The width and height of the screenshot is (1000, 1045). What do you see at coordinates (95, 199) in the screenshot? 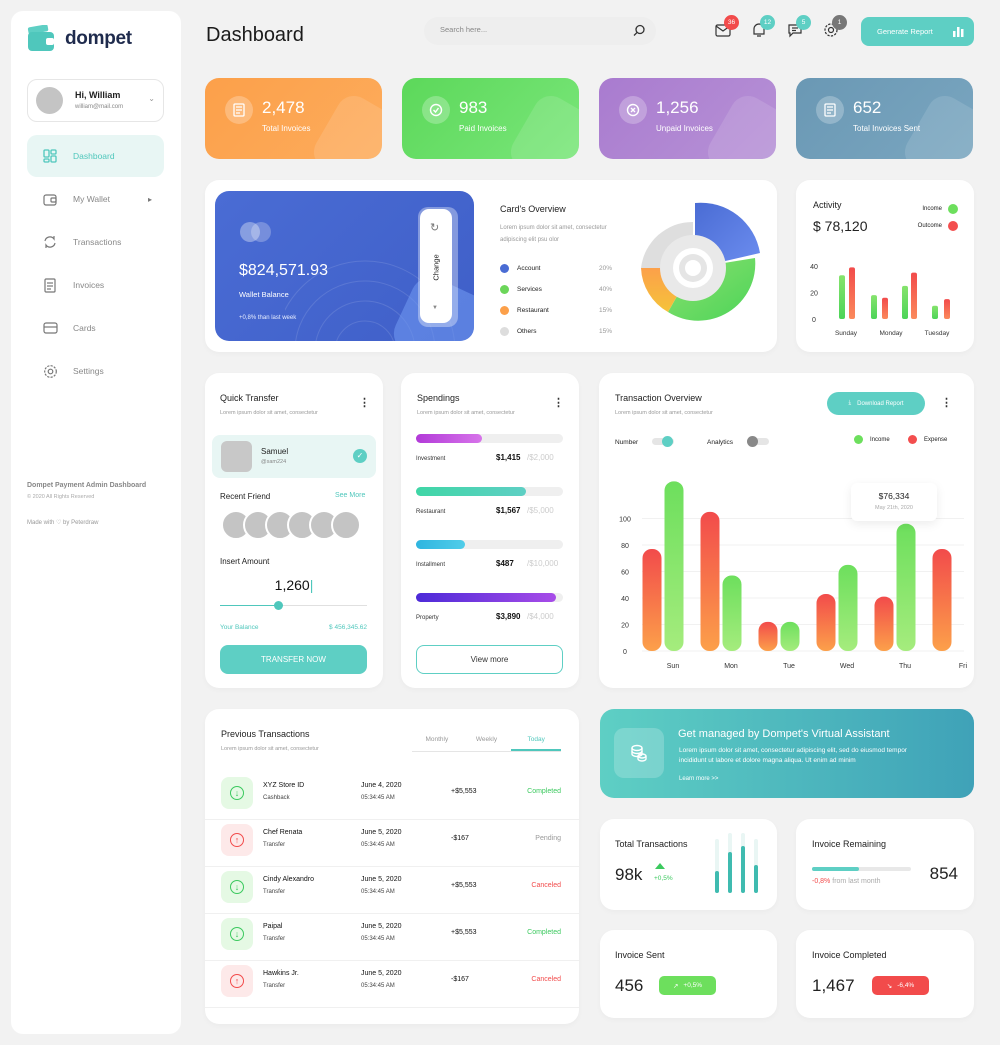
I see `sidebar-item-my-wallet: My Wallet ▸` at bounding box center [95, 199].